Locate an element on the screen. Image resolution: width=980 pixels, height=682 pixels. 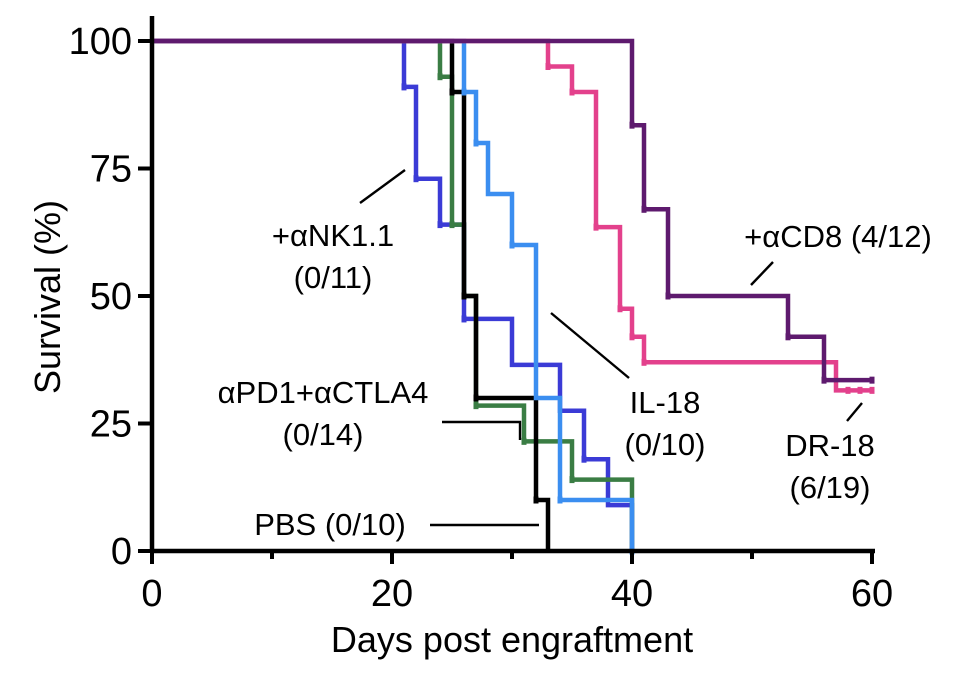
annotation-label: (0/14) is located at coordinates (323, 434).